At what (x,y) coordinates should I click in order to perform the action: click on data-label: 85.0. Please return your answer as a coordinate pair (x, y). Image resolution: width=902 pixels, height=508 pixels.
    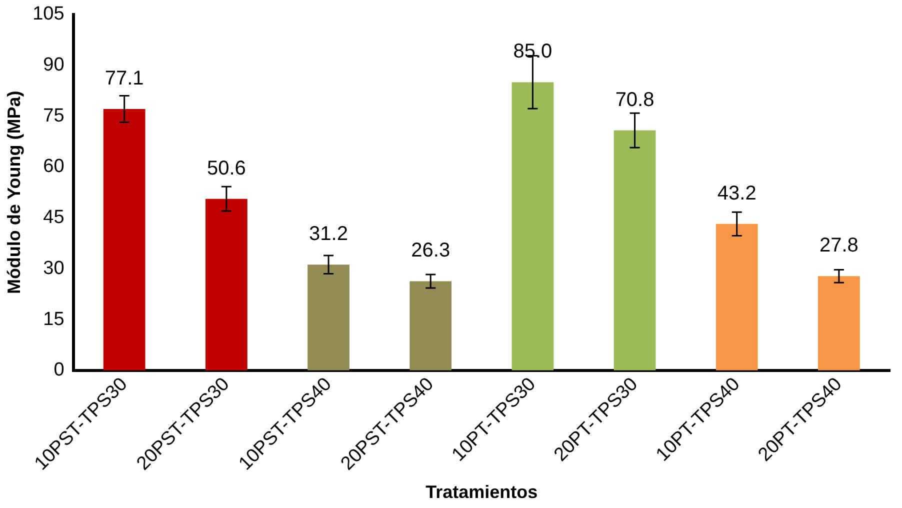
    Looking at the image, I should click on (532, 51).